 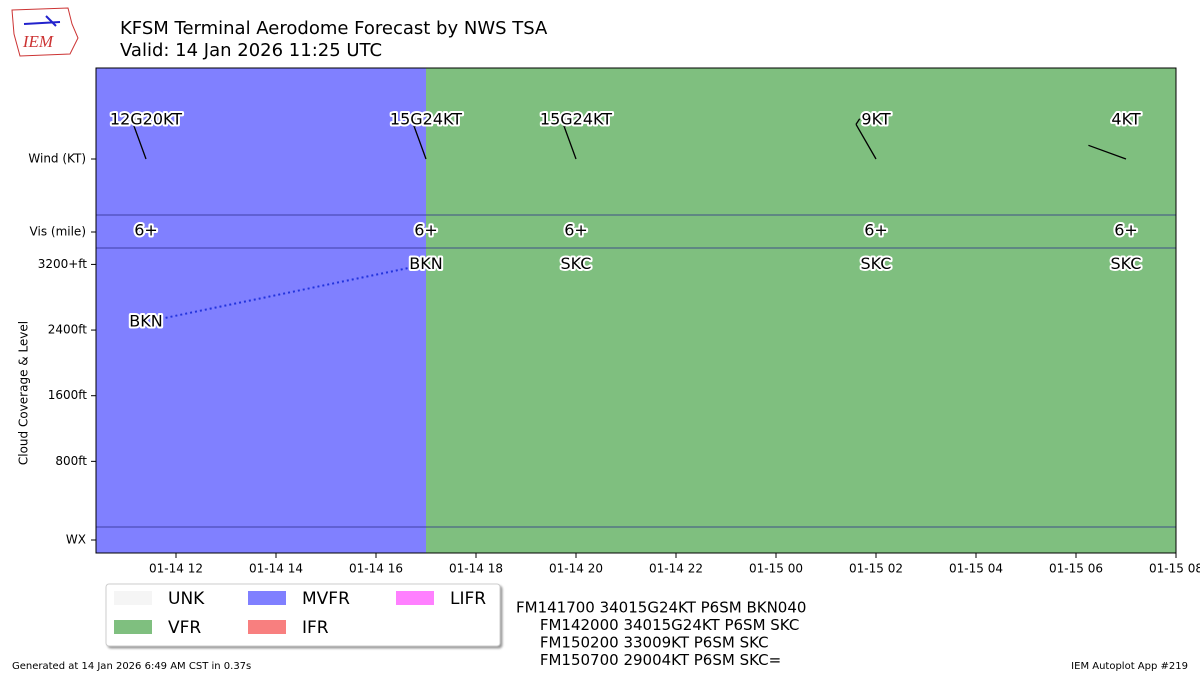 I want to click on taf-line: FM150700 29004KT P6SM SKC=, so click(x=648, y=660).